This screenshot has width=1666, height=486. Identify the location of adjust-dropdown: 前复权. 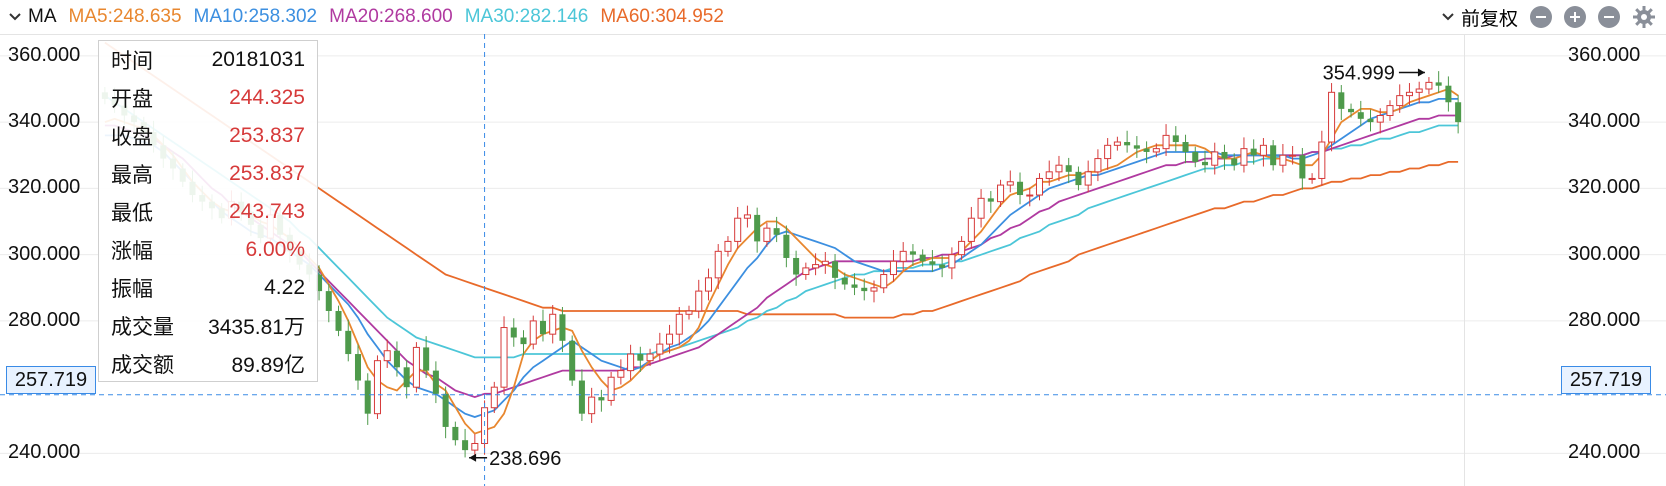
(1479, 17).